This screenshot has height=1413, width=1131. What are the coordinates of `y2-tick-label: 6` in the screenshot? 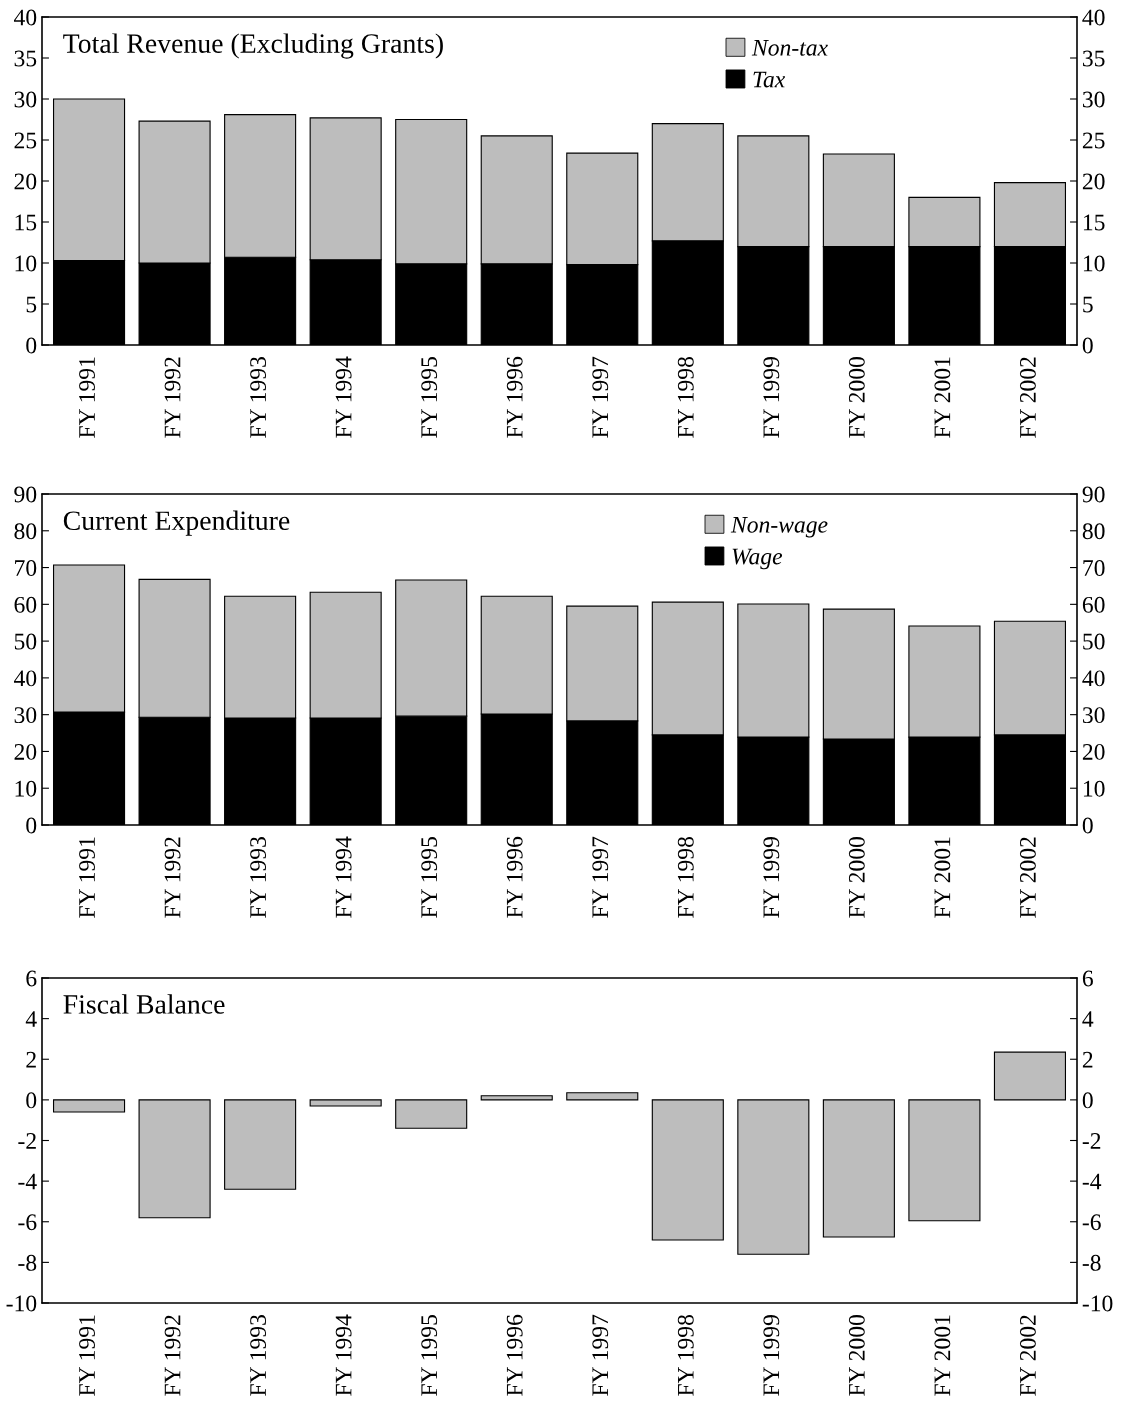 It's located at (1087, 978).